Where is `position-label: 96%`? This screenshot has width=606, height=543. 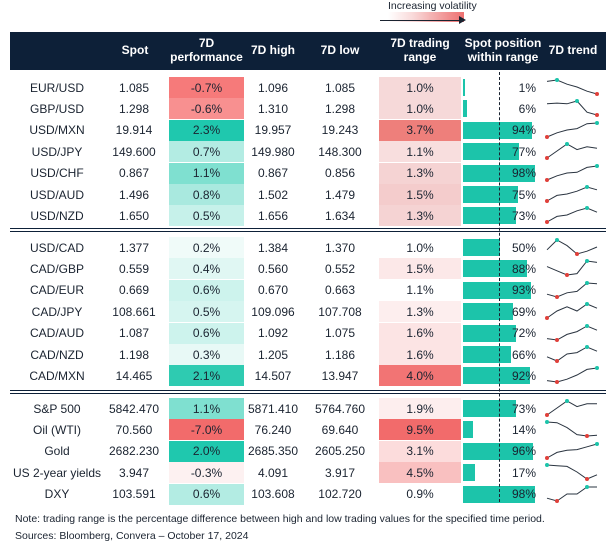
position-label: 96% is located at coordinates (523, 451).